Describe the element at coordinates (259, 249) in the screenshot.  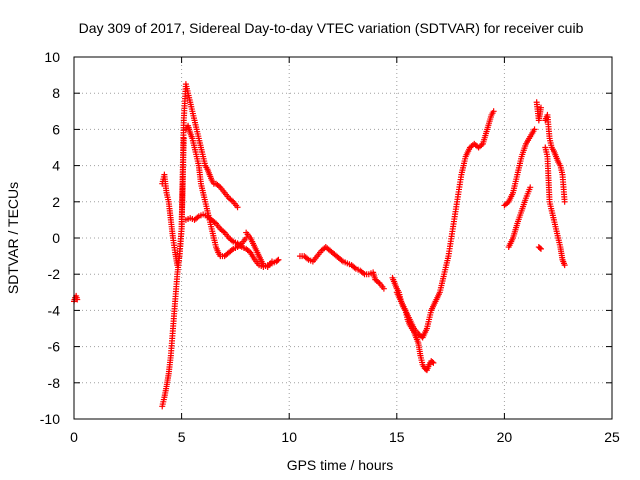
I see `series-s5` at that location.